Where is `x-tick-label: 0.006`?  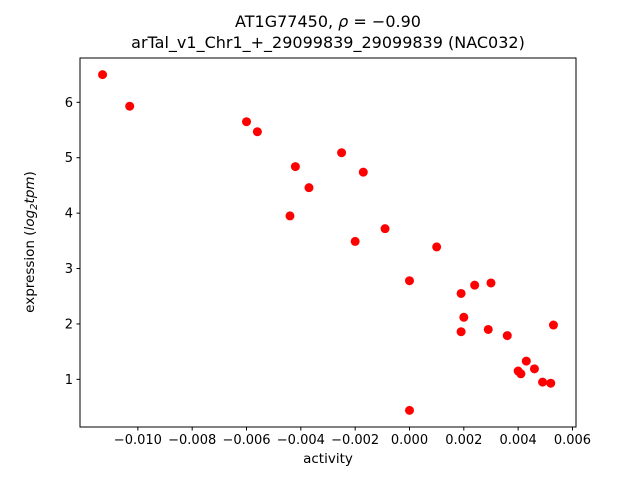 x-tick-label: 0.006 is located at coordinates (572, 440).